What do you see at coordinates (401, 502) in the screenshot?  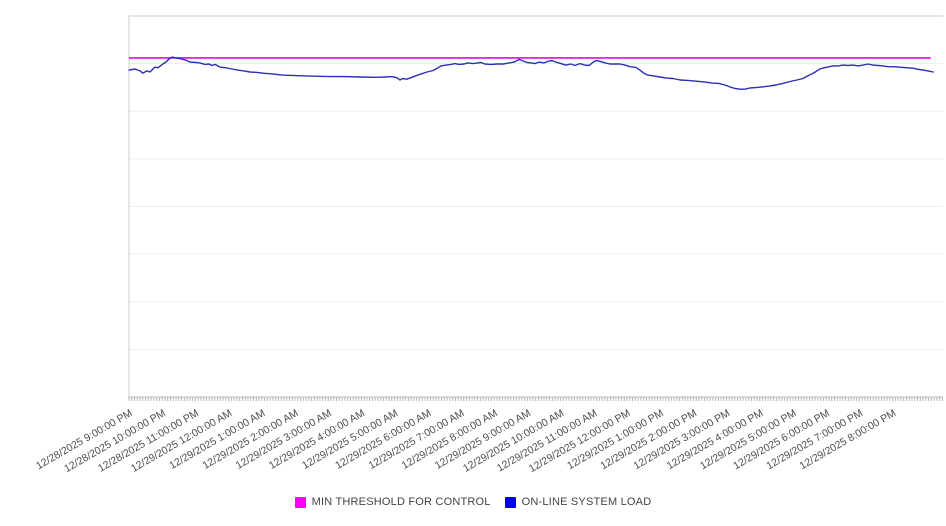 I see `legend-label-min-threshold: MIN THRESHOLD FOR CONTROL` at bounding box center [401, 502].